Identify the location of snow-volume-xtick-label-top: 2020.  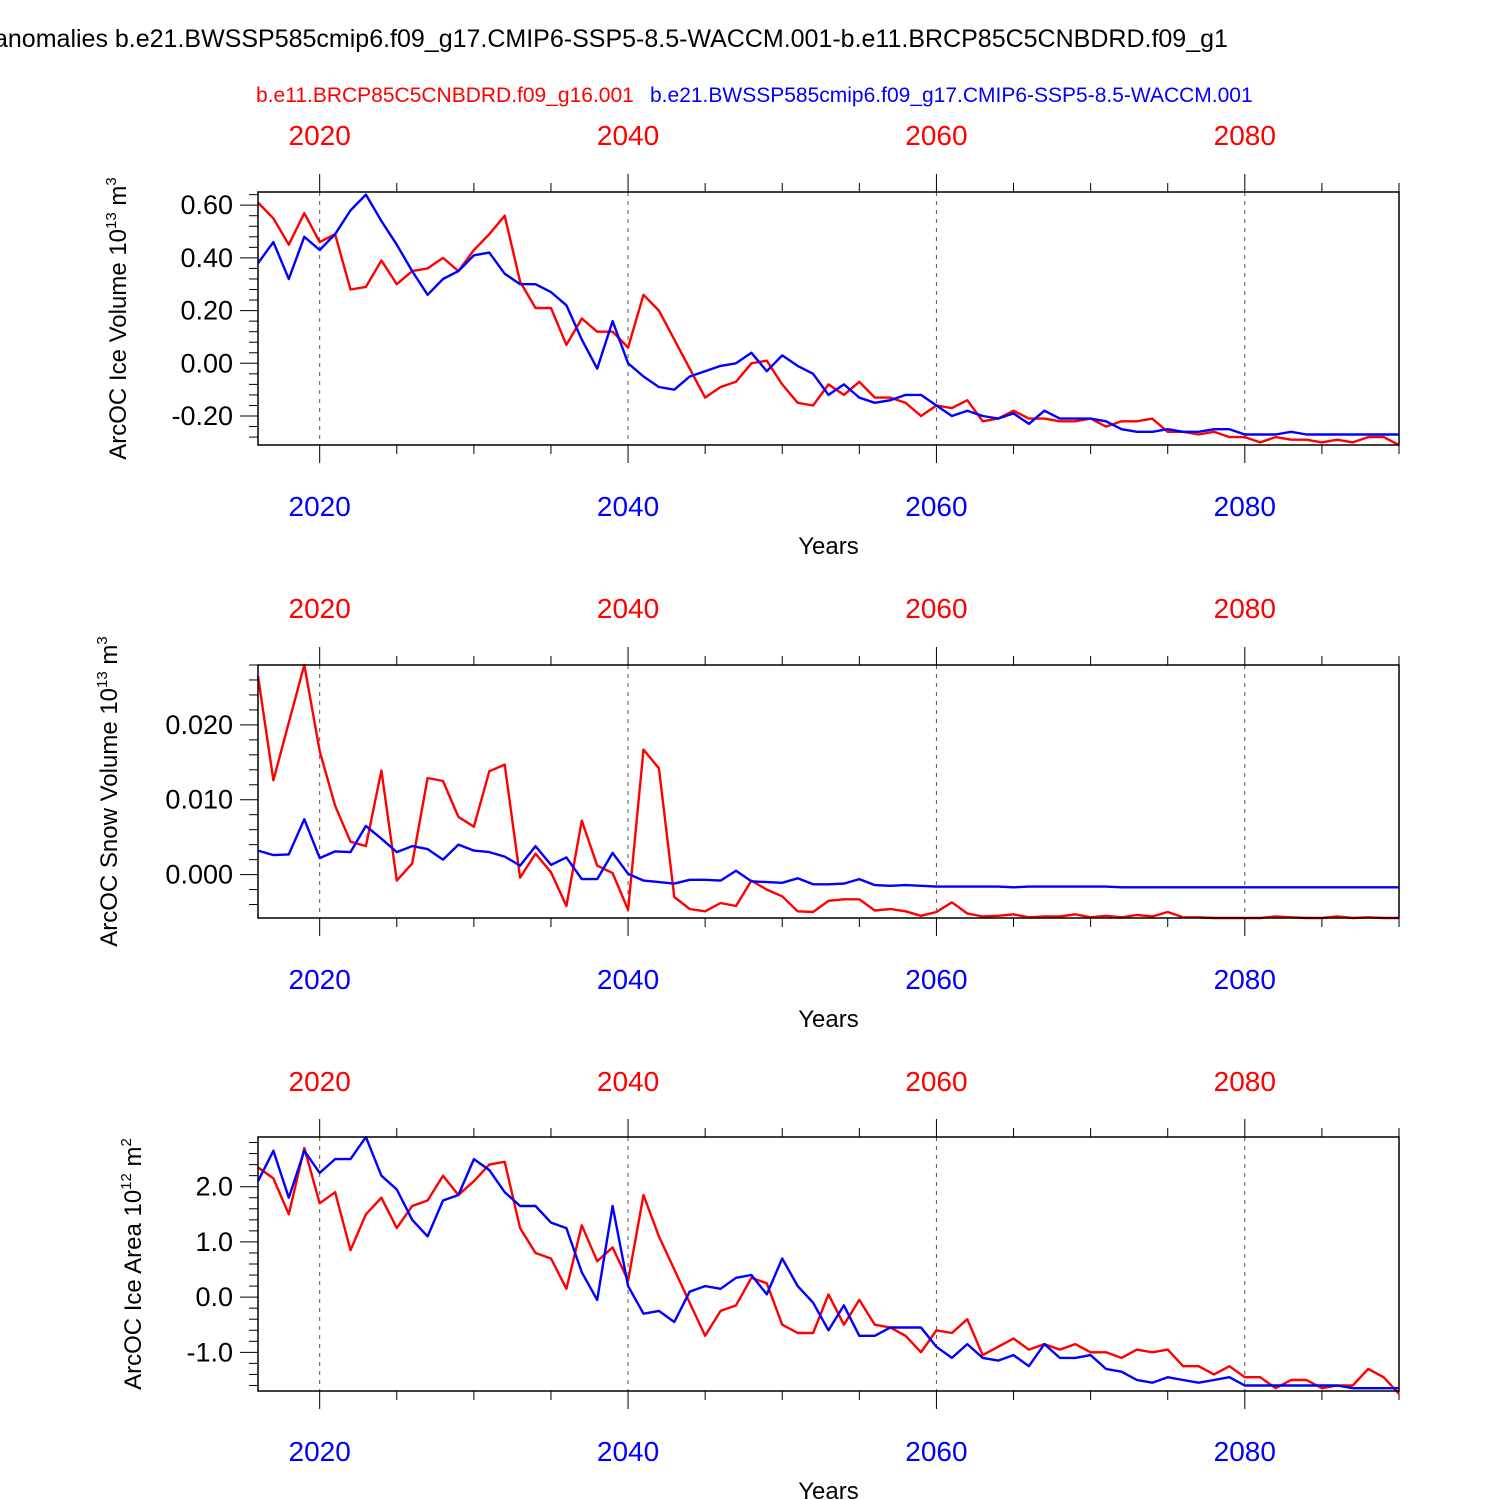
(320, 608).